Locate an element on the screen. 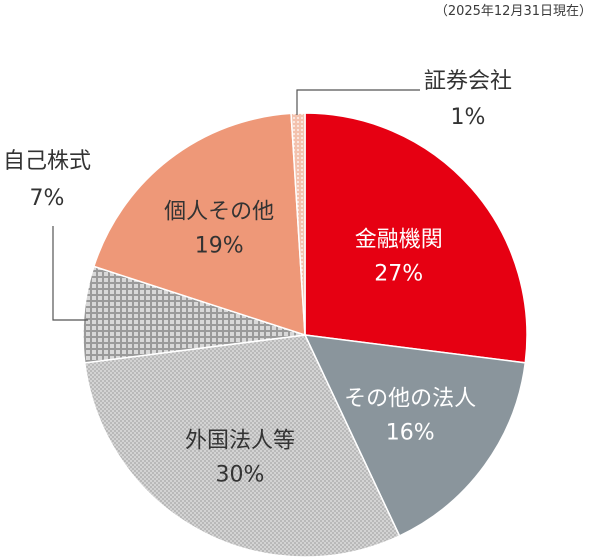 The height and width of the screenshot is (560, 598). slice-3-name-label: 外国法人等 is located at coordinates (240, 440).